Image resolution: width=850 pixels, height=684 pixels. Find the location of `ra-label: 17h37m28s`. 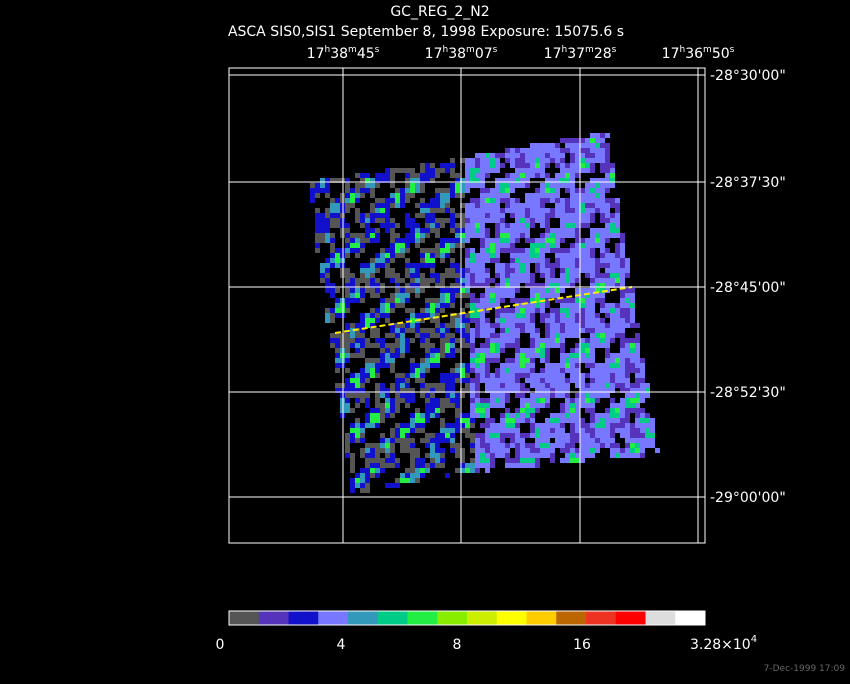

ra-label: 17h37m28s is located at coordinates (580, 53).